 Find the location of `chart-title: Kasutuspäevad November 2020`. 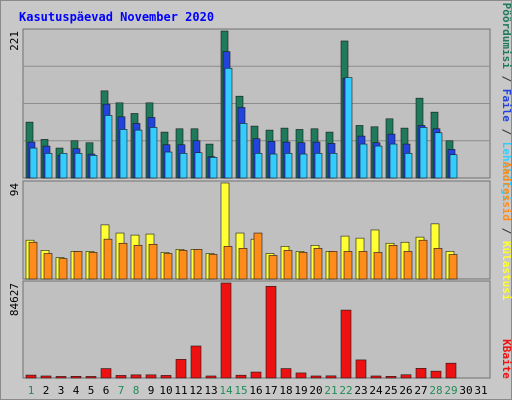

chart-title: Kasutuspäevad November 2020 is located at coordinates (116, 17).